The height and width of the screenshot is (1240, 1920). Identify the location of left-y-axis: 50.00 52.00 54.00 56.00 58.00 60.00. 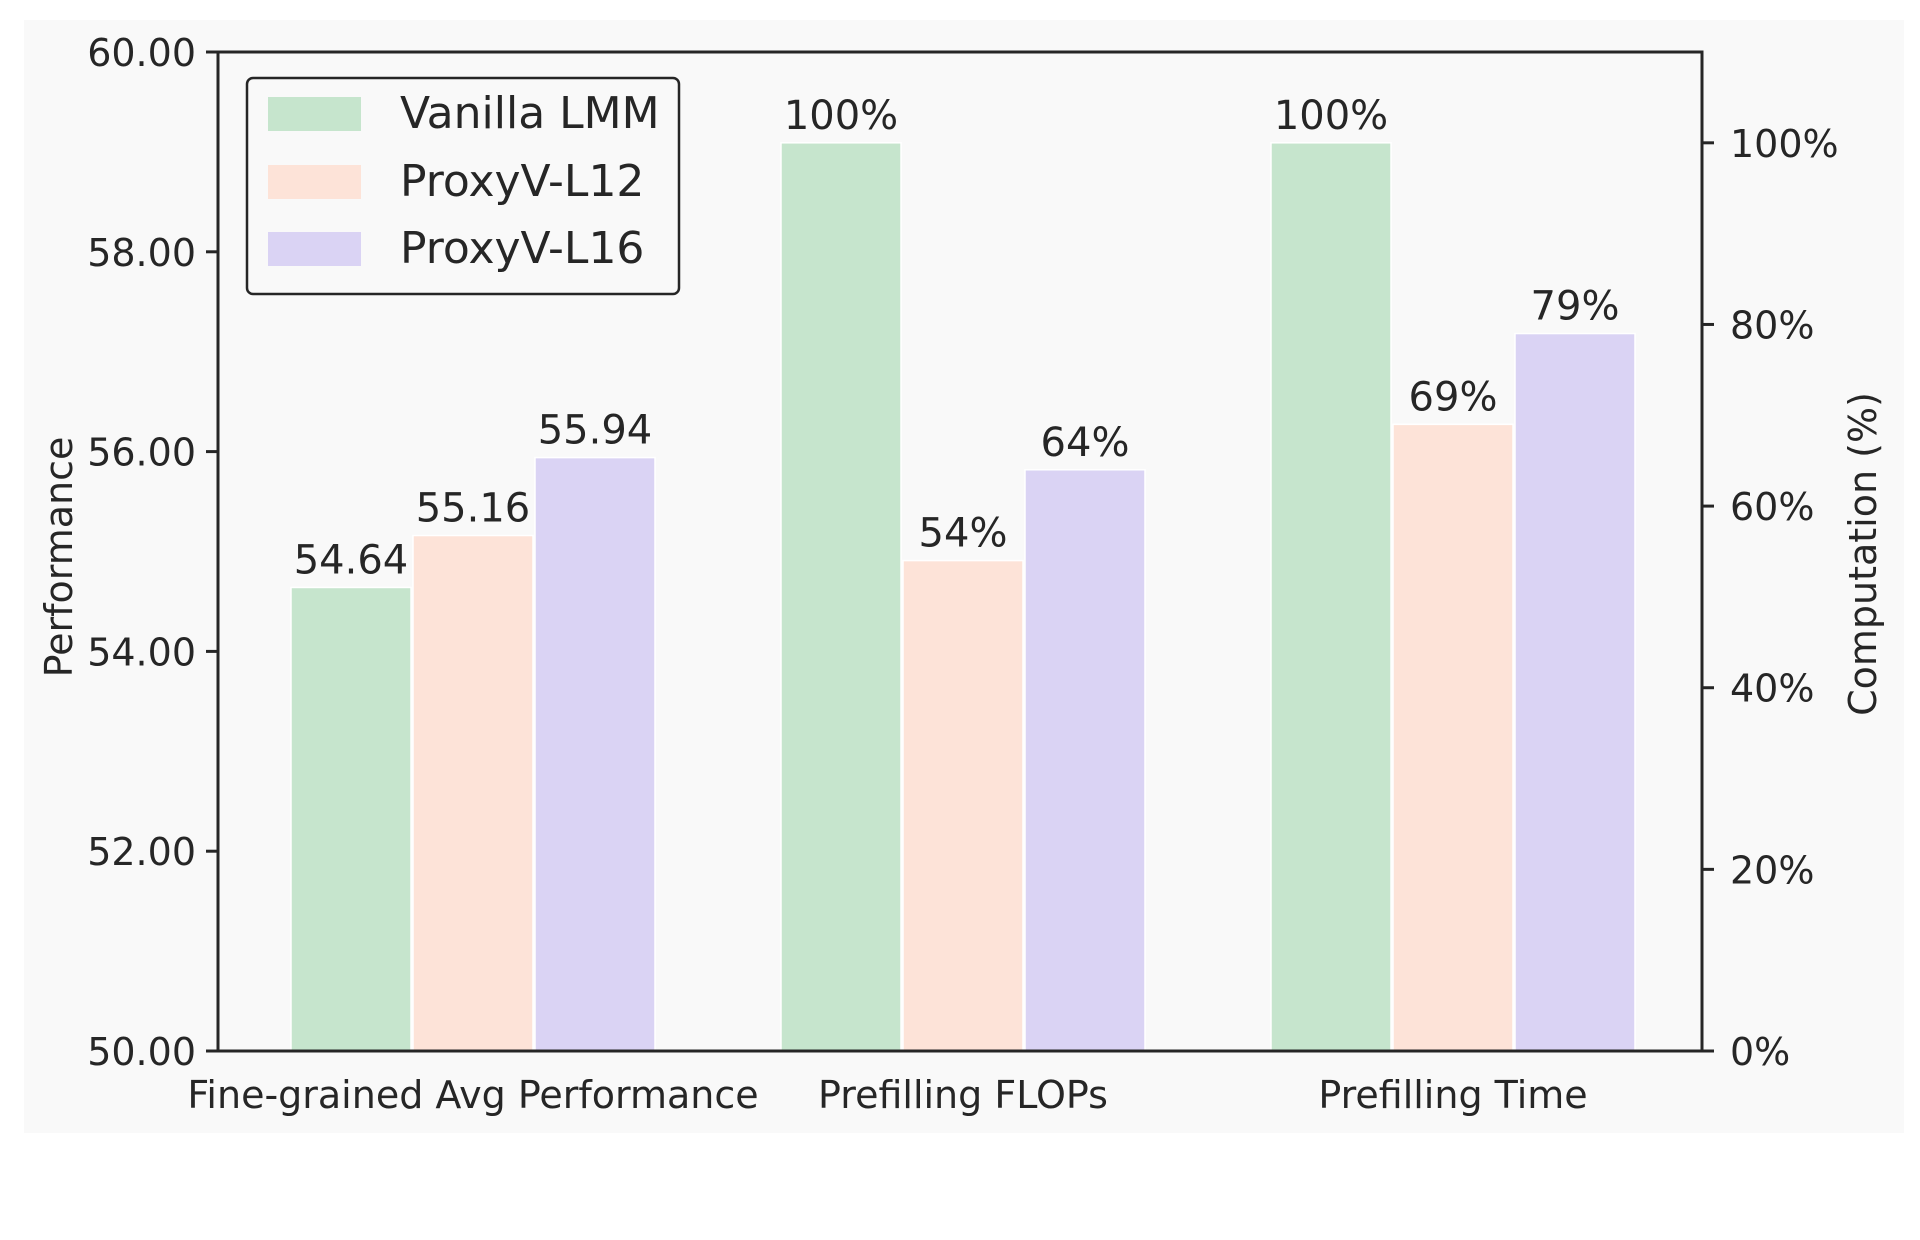
(152, 552).